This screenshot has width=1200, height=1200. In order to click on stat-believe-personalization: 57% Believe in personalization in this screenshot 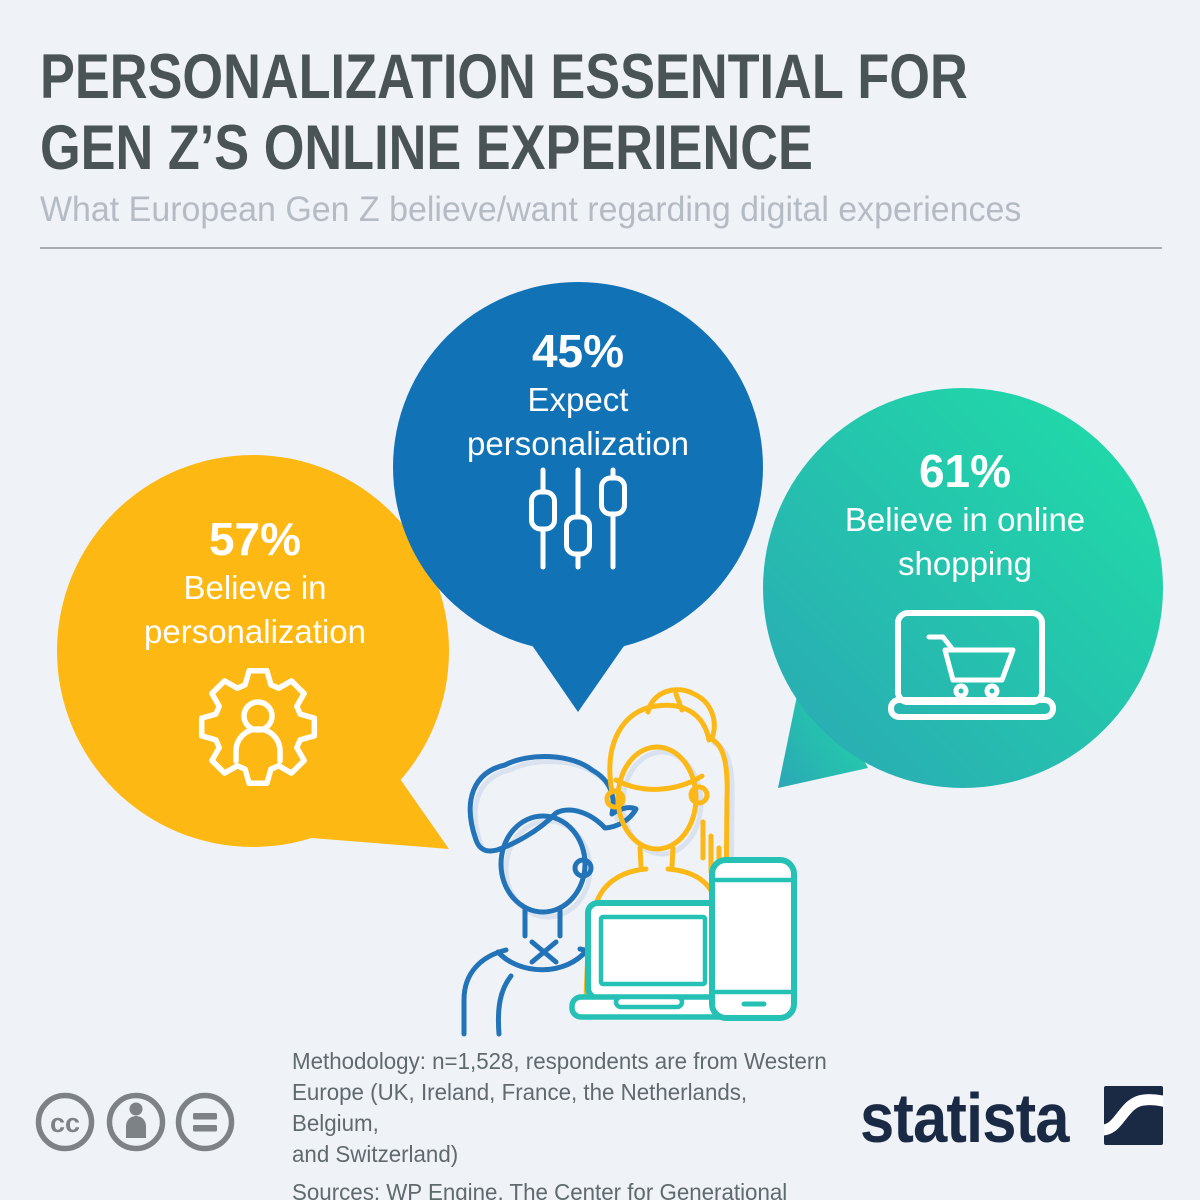, I will do `click(255, 583)`.